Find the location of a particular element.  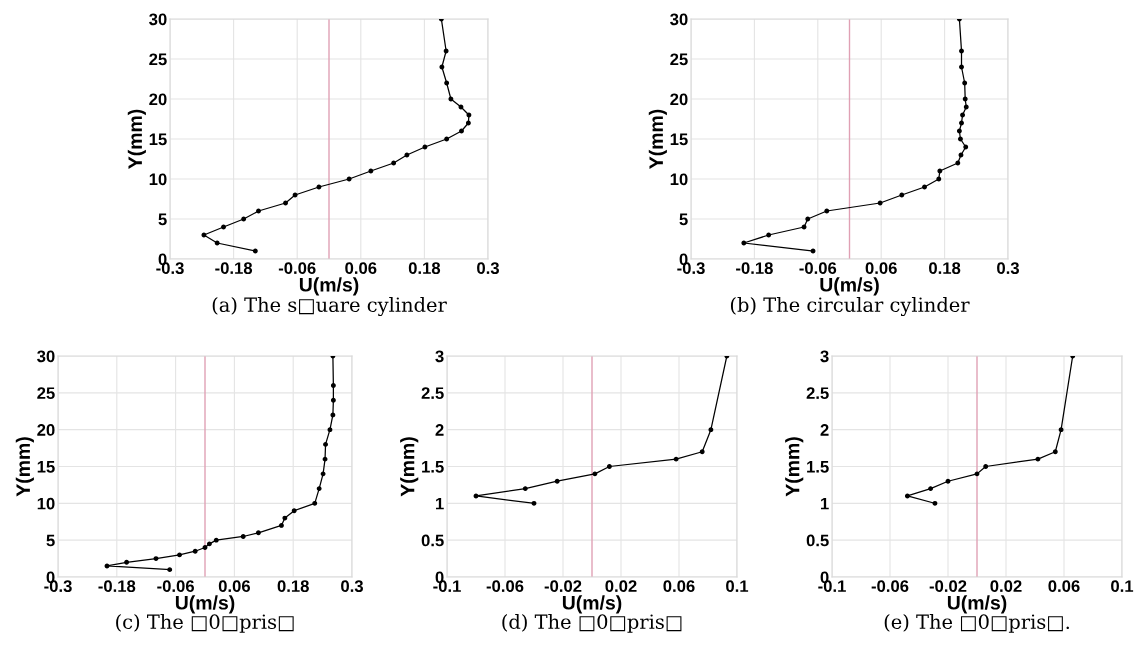

y-tick-label: 0.5 is located at coordinates (817, 540).